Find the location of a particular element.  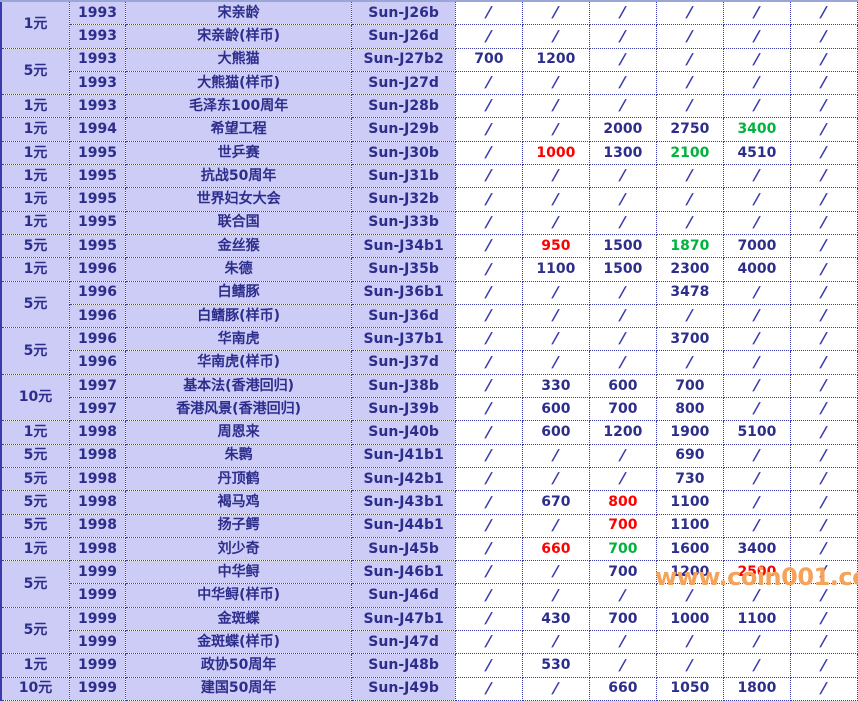

cell-catalog-code: Sun-J47d is located at coordinates (403, 642).